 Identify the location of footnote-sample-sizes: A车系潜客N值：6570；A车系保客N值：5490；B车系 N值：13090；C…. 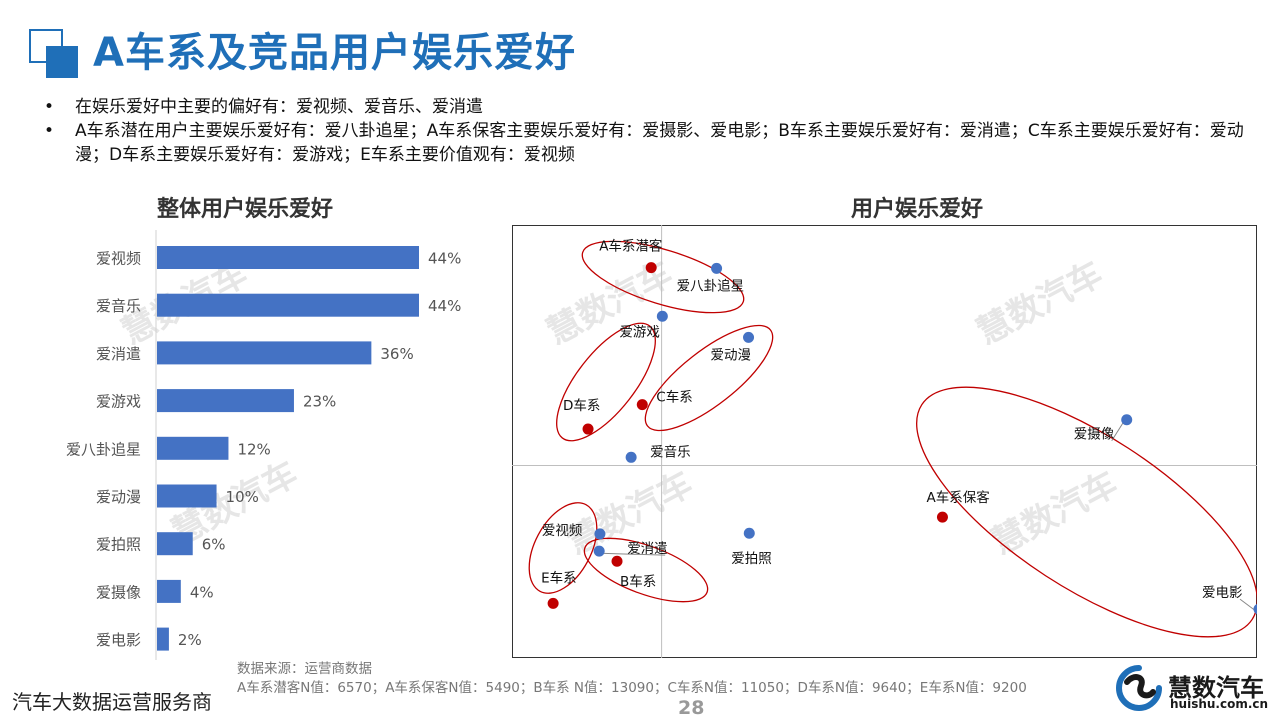
(632, 688).